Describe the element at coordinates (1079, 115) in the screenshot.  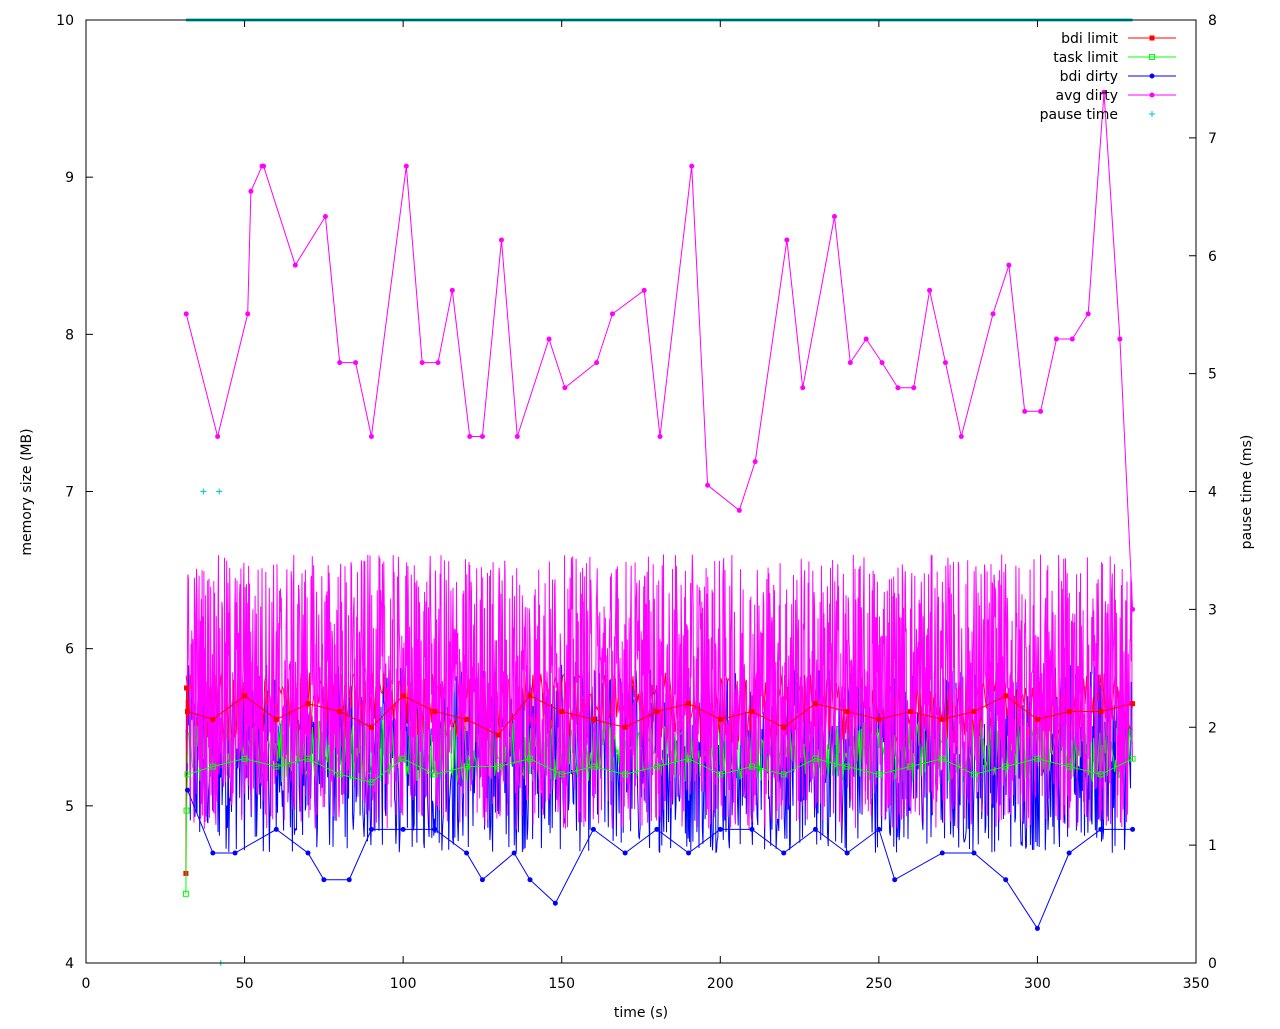
I see `legend-label: pause time` at that location.